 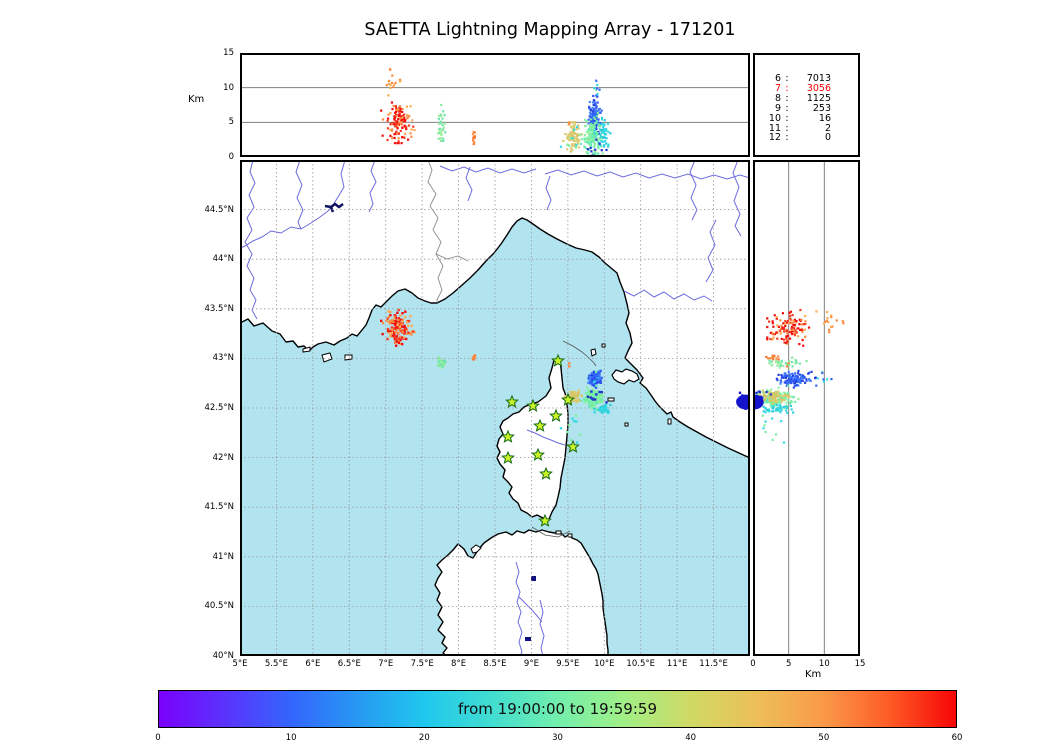 I want to click on map-edge-navy-blob, so click(x=743, y=402).